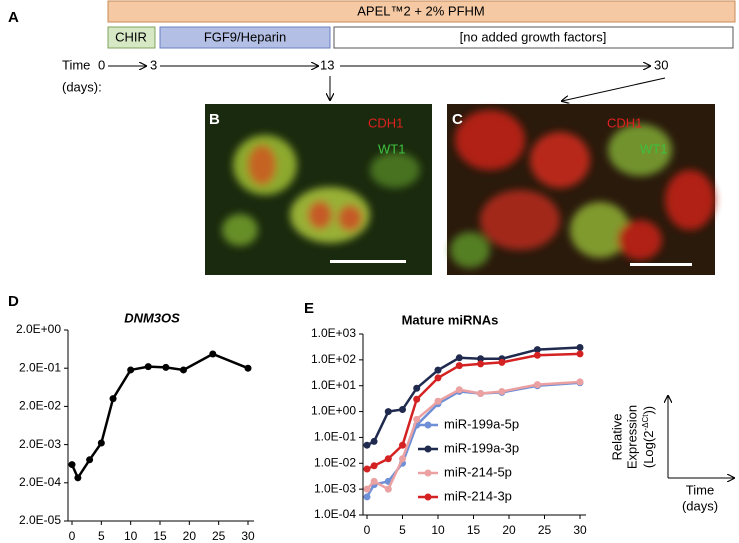 This screenshot has width=739, height=543. I want to click on time-point: 13, so click(327, 64).